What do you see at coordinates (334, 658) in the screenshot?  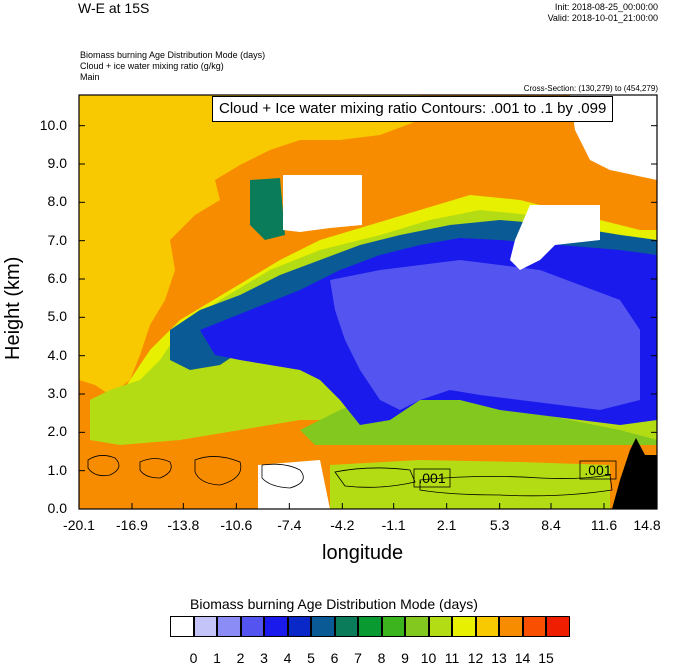 I see `colorbar-label: 6` at bounding box center [334, 658].